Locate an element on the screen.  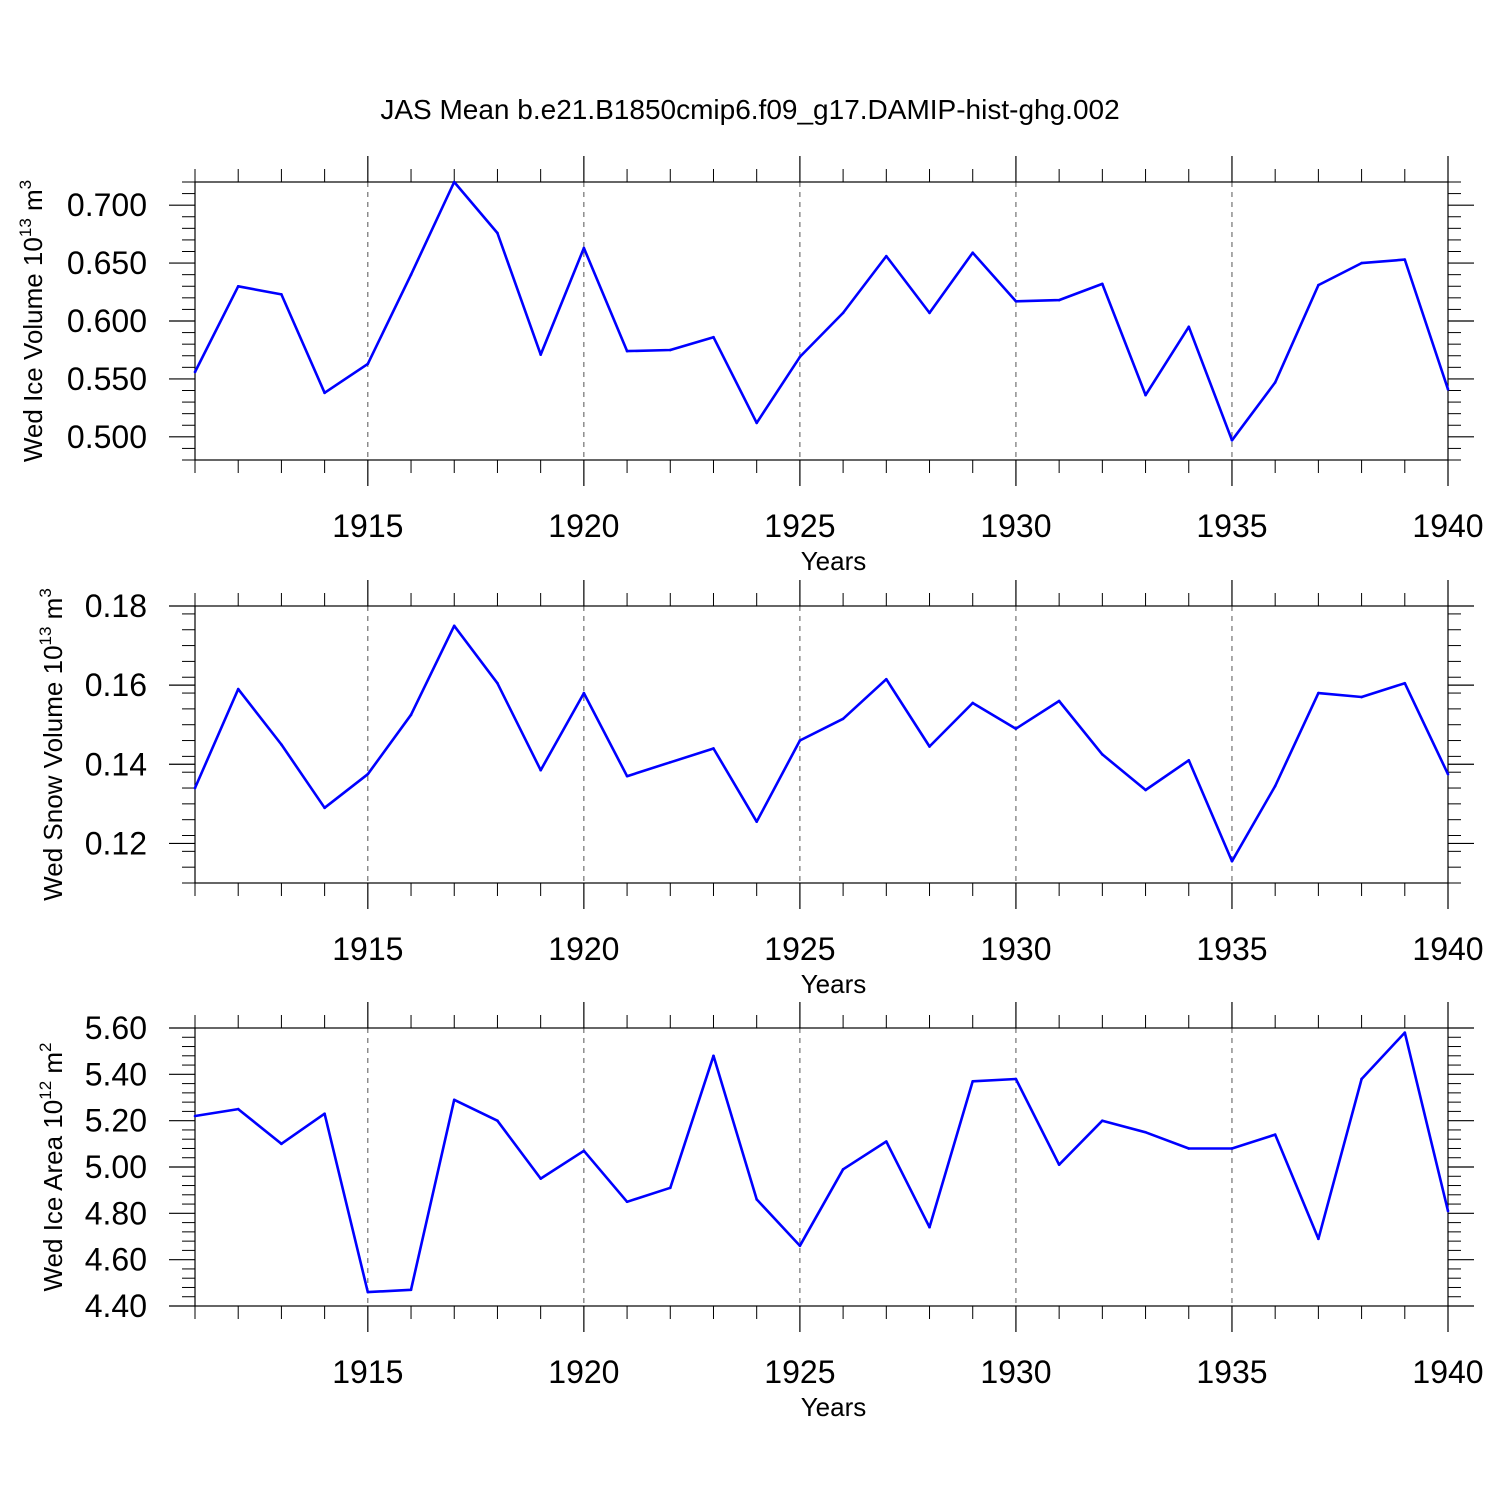
y-axis-label: Wed Ice Area 1012 m2 is located at coordinates (52, 1166).